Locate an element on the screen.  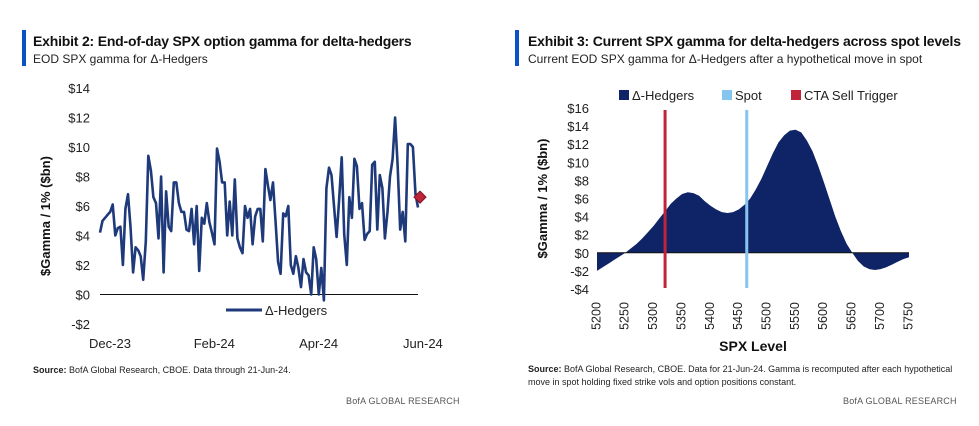
x-tick-label: Feb-24 is located at coordinates (214, 343).